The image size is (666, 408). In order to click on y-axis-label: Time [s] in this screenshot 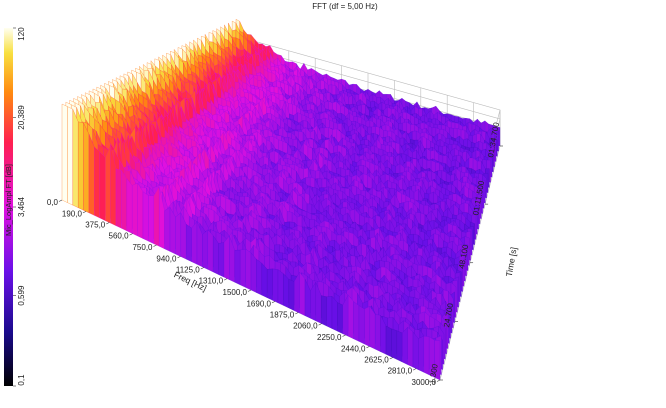, I will do `click(511, 261)`.